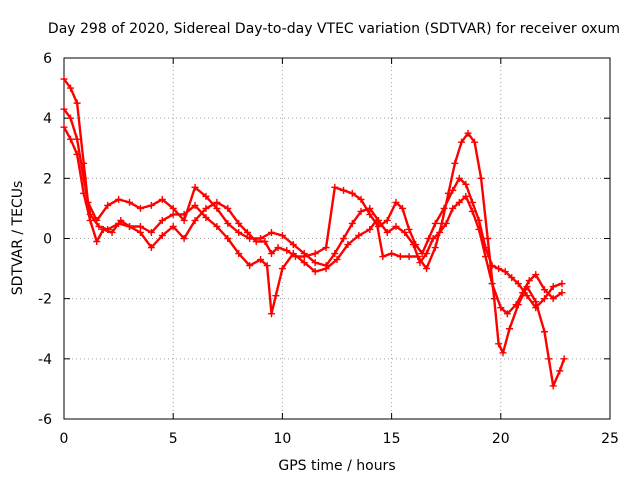 Image resolution: width=640 pixels, height=480 pixels. What do you see at coordinates (64, 439) in the screenshot?
I see `x-tick-label: 0` at bounding box center [64, 439].